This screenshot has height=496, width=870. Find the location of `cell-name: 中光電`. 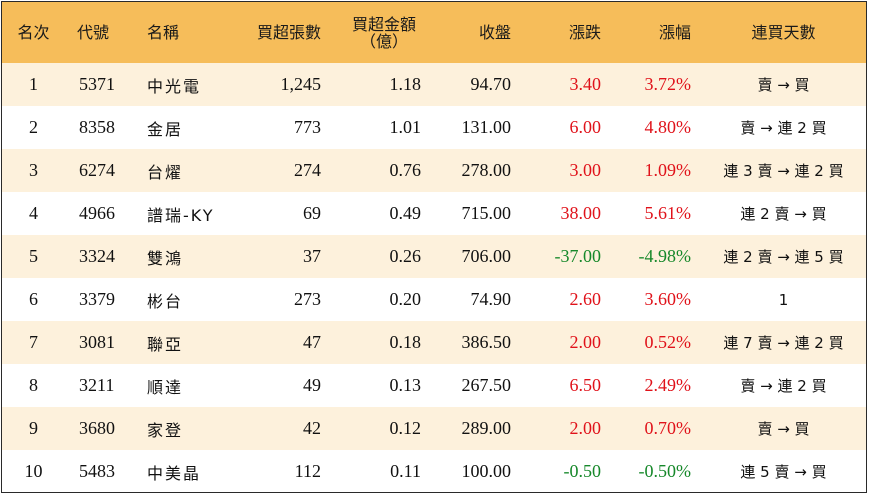

cell-name: 中光電 is located at coordinates (174, 86).